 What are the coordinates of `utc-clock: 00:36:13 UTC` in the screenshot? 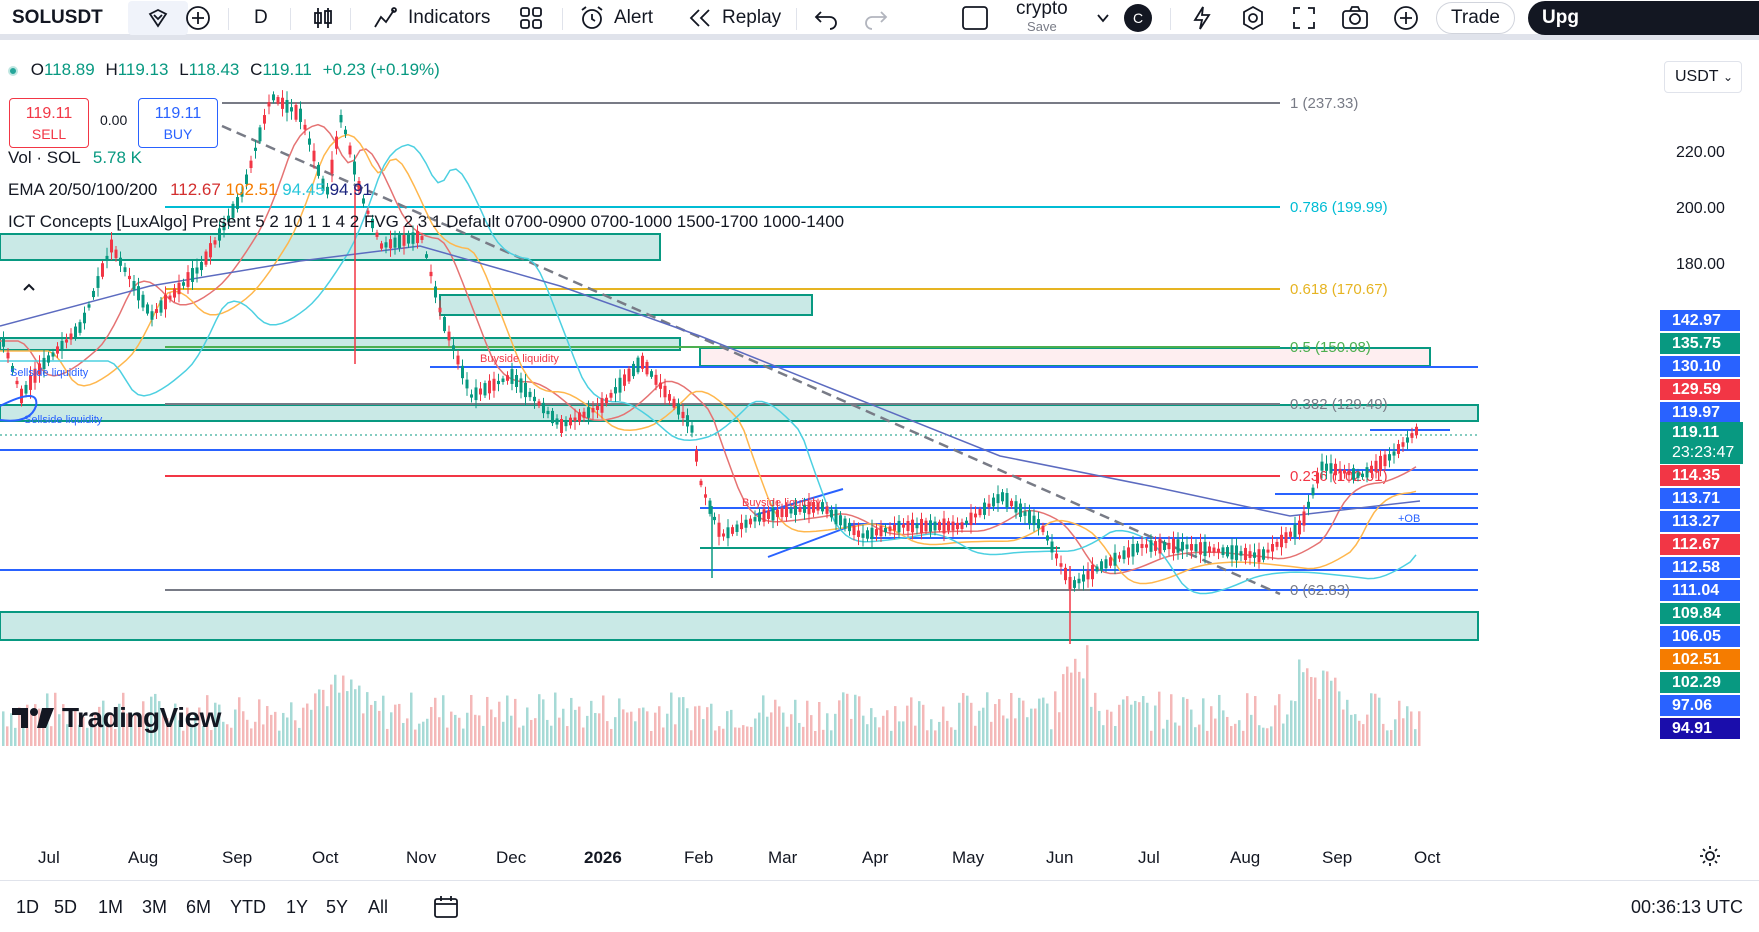 It's located at (1686, 907).